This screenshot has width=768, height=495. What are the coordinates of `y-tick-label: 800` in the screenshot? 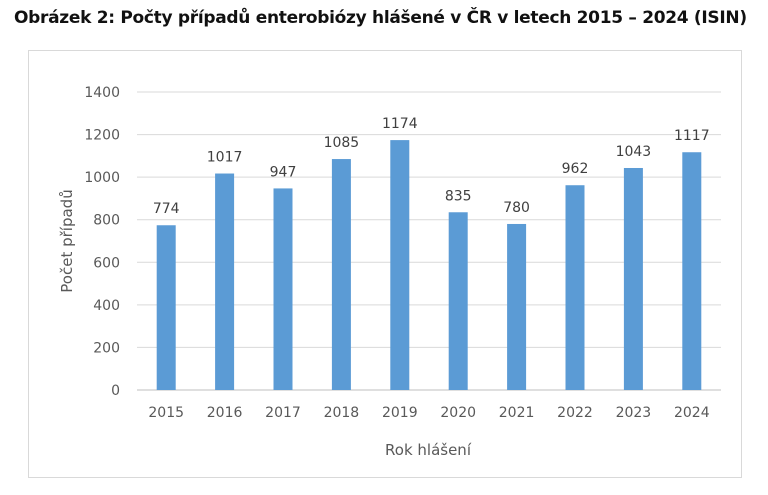 It's located at (106, 221).